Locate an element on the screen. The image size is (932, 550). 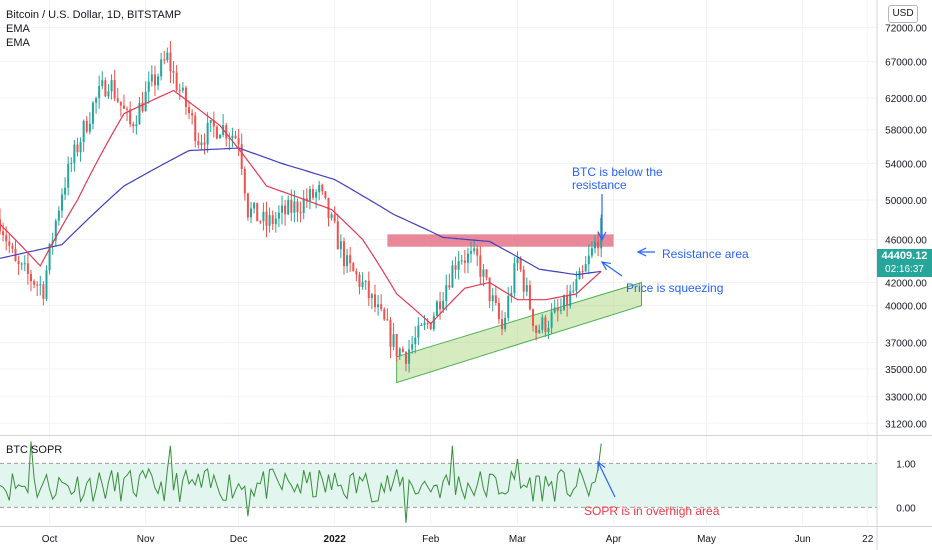
price-tick-label: 46000.00 is located at coordinates (906, 240).